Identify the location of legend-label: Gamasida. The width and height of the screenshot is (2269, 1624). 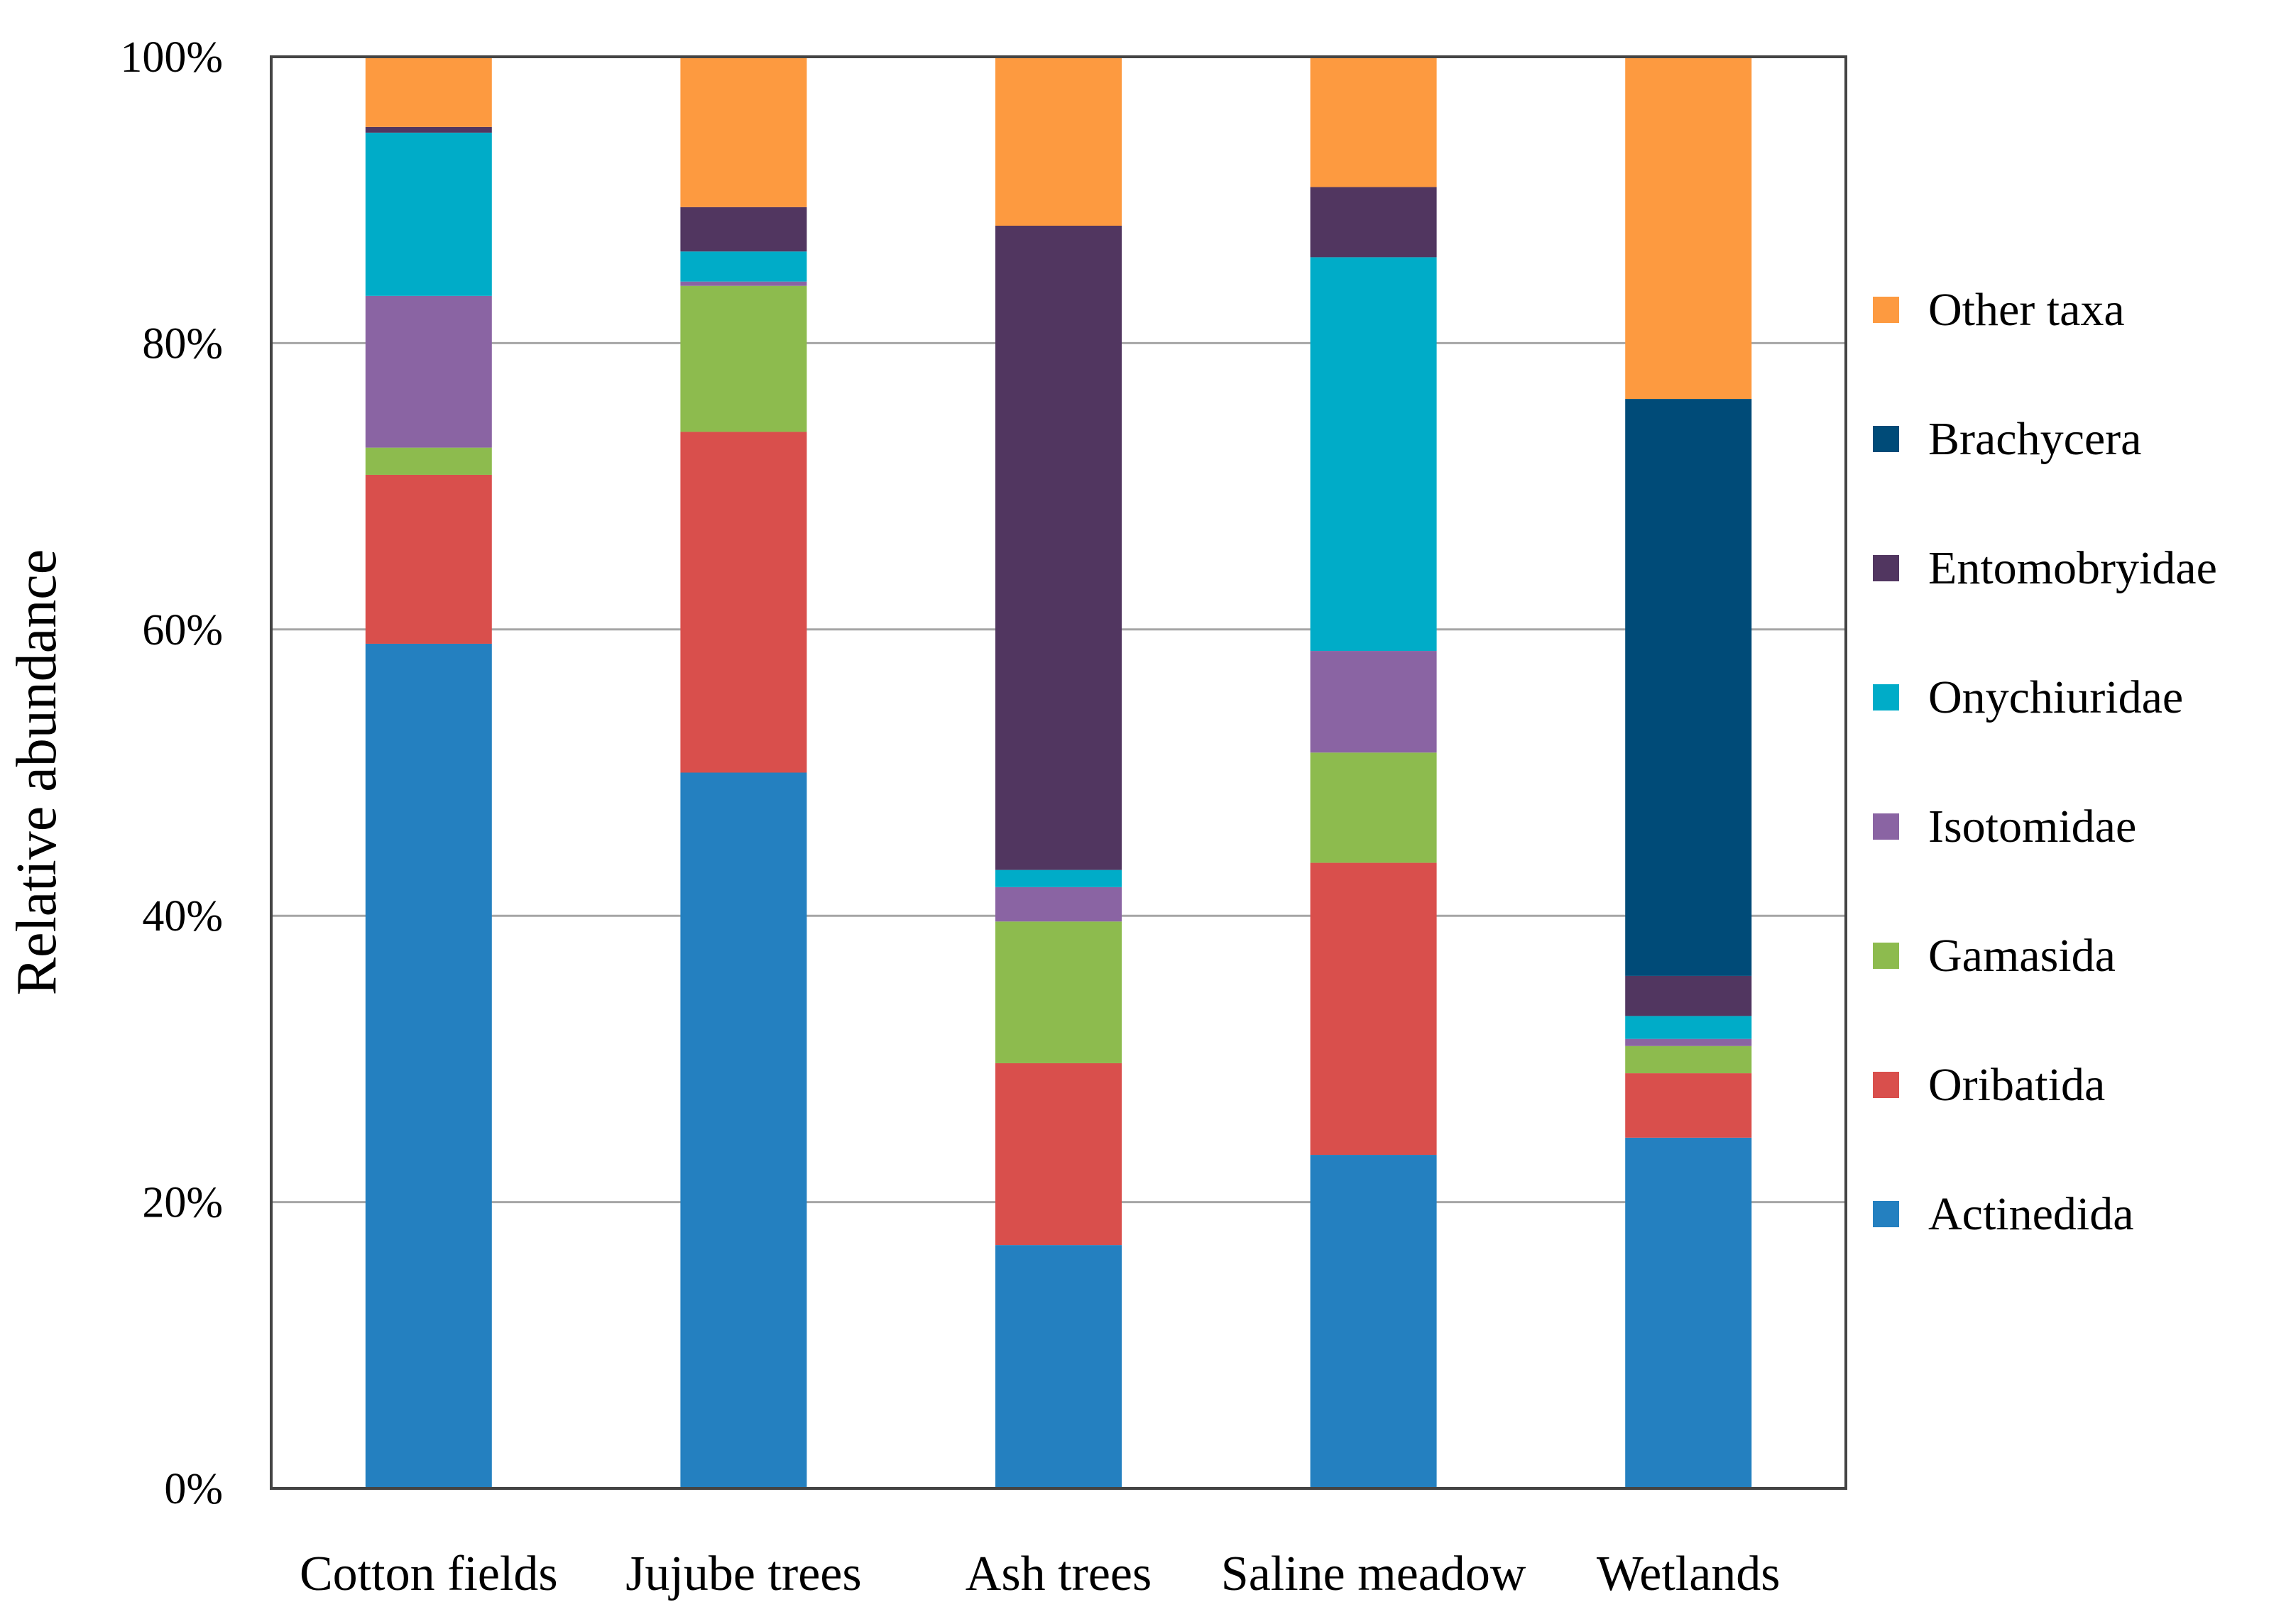
(2022, 956).